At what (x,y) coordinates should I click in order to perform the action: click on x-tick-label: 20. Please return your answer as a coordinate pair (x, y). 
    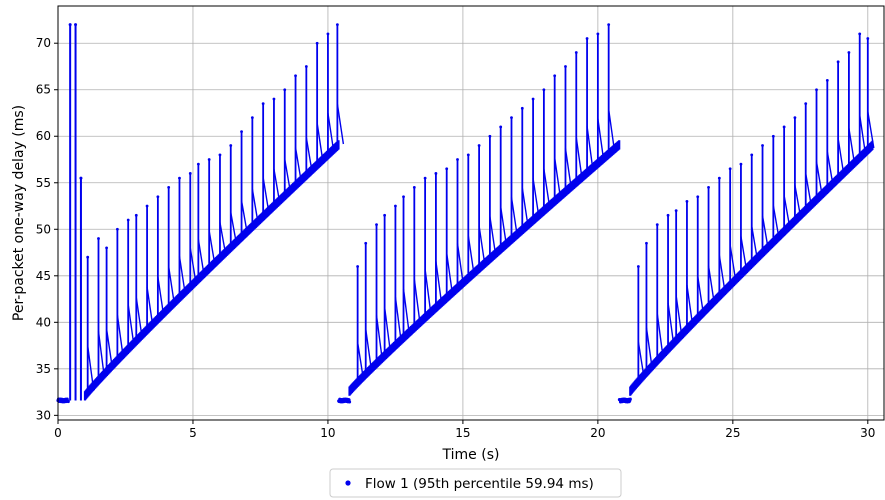
    Looking at the image, I should click on (597, 433).